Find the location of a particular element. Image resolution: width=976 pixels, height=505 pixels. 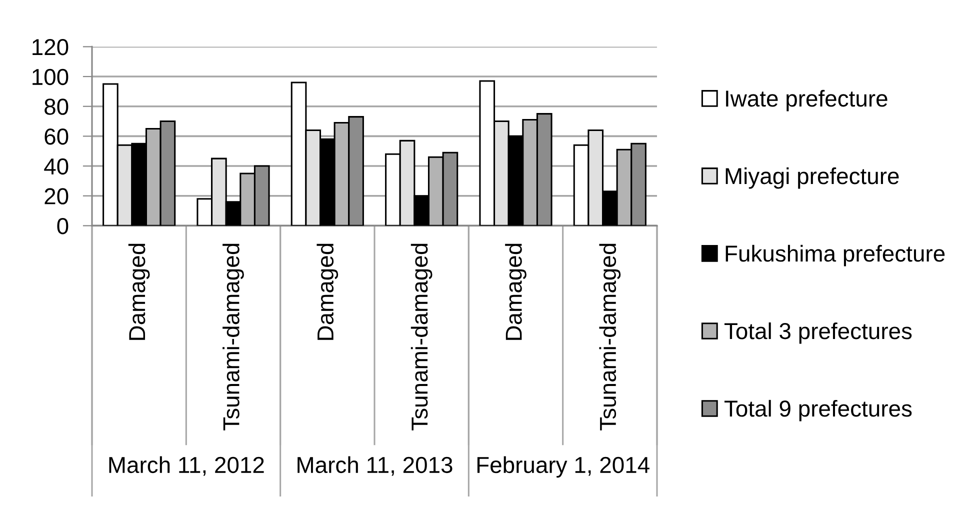

y-tick-label: 20 is located at coordinates (56, 196).